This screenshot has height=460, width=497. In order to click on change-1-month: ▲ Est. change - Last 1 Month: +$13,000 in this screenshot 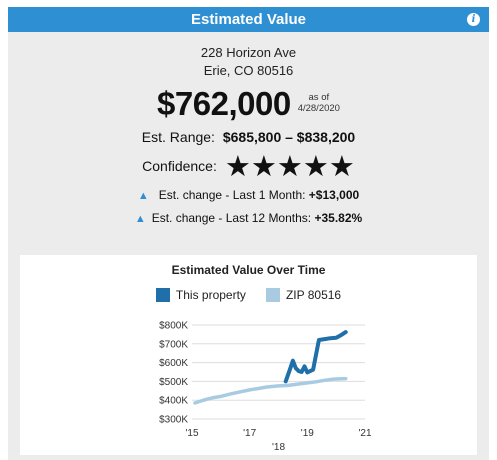, I will do `click(248, 195)`.